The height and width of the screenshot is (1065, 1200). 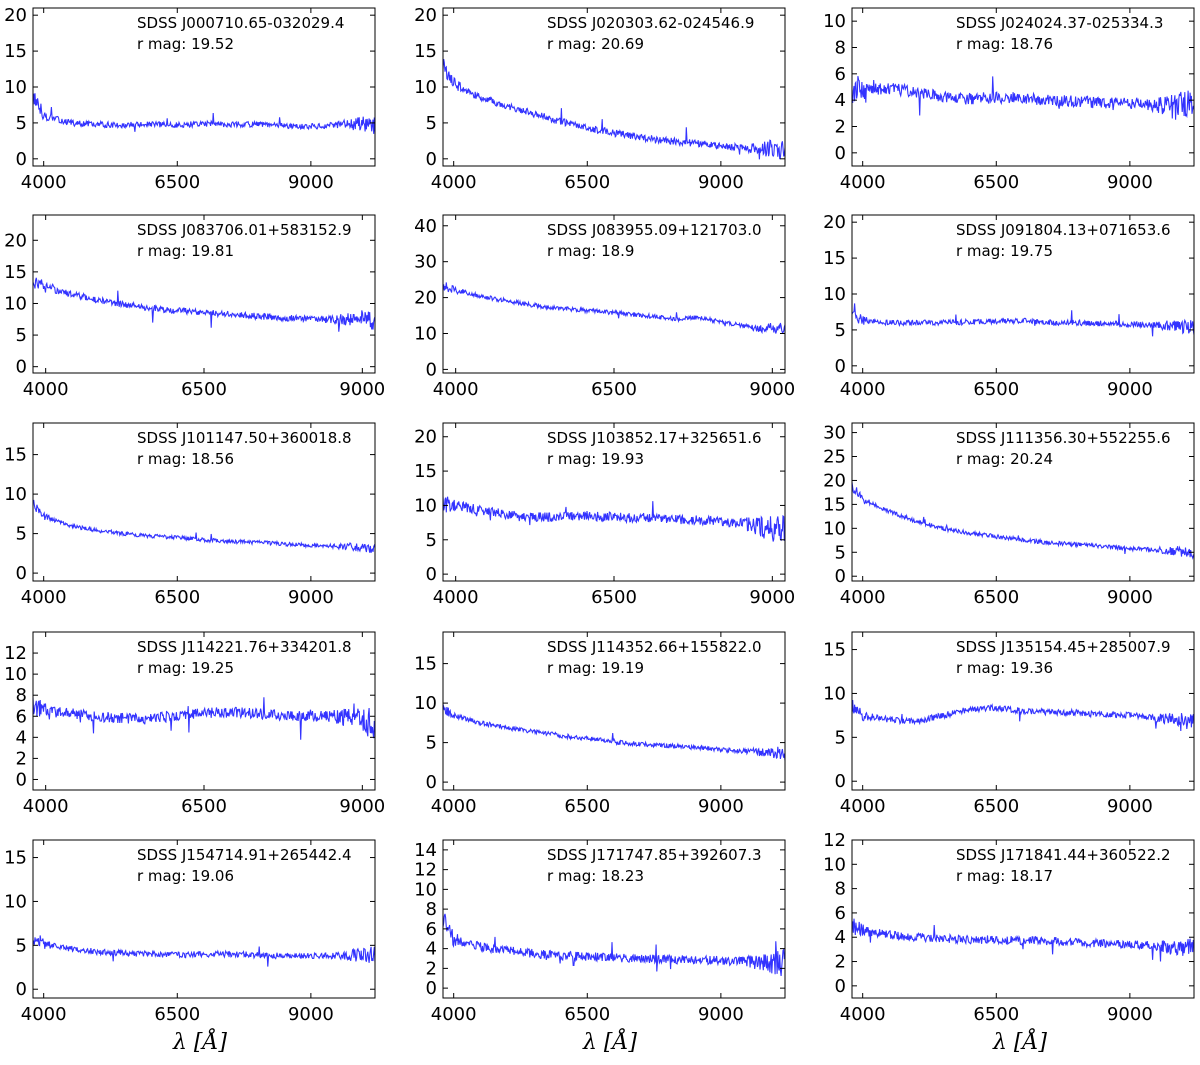 I want to click on panel-annotation: r mag: 19.81, so click(x=185, y=251).